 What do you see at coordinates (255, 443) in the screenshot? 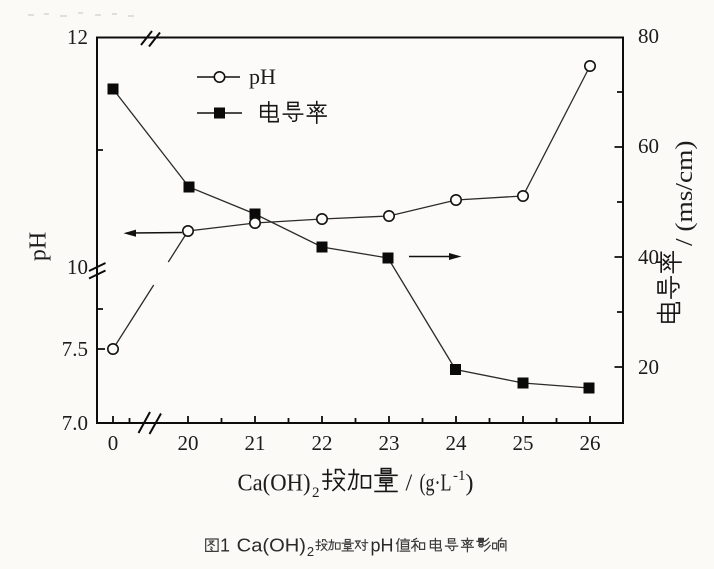
I see `svg-text: 21` at bounding box center [255, 443].